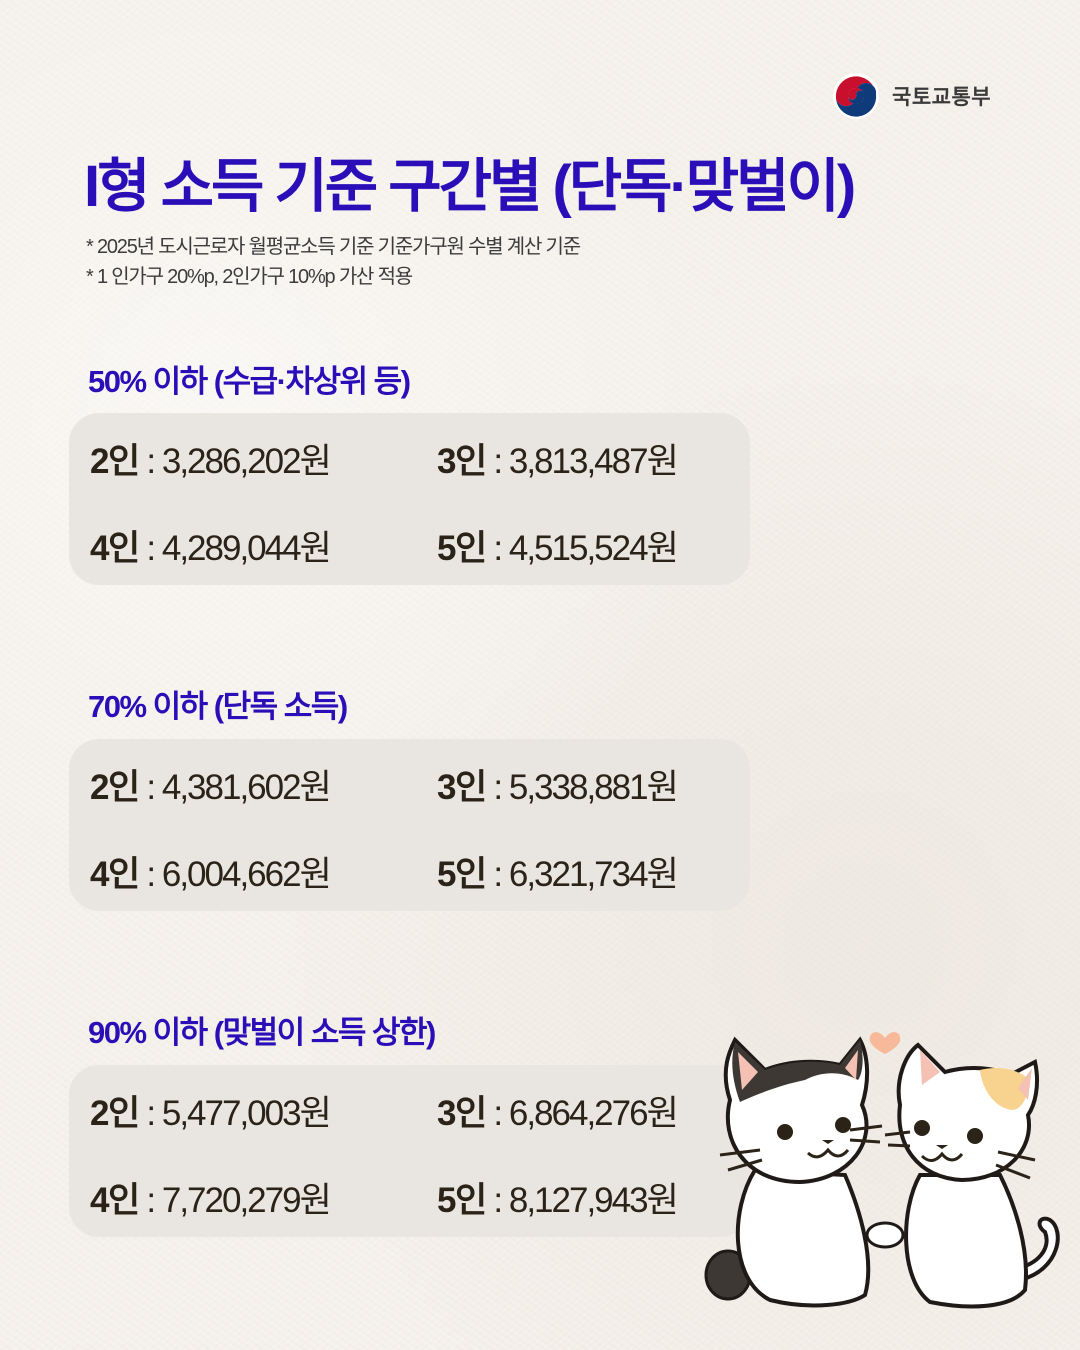 The image size is (1080, 1350). Describe the element at coordinates (593, 1200) in the screenshot. I see `income-amount: 8,127,943원` at that location.